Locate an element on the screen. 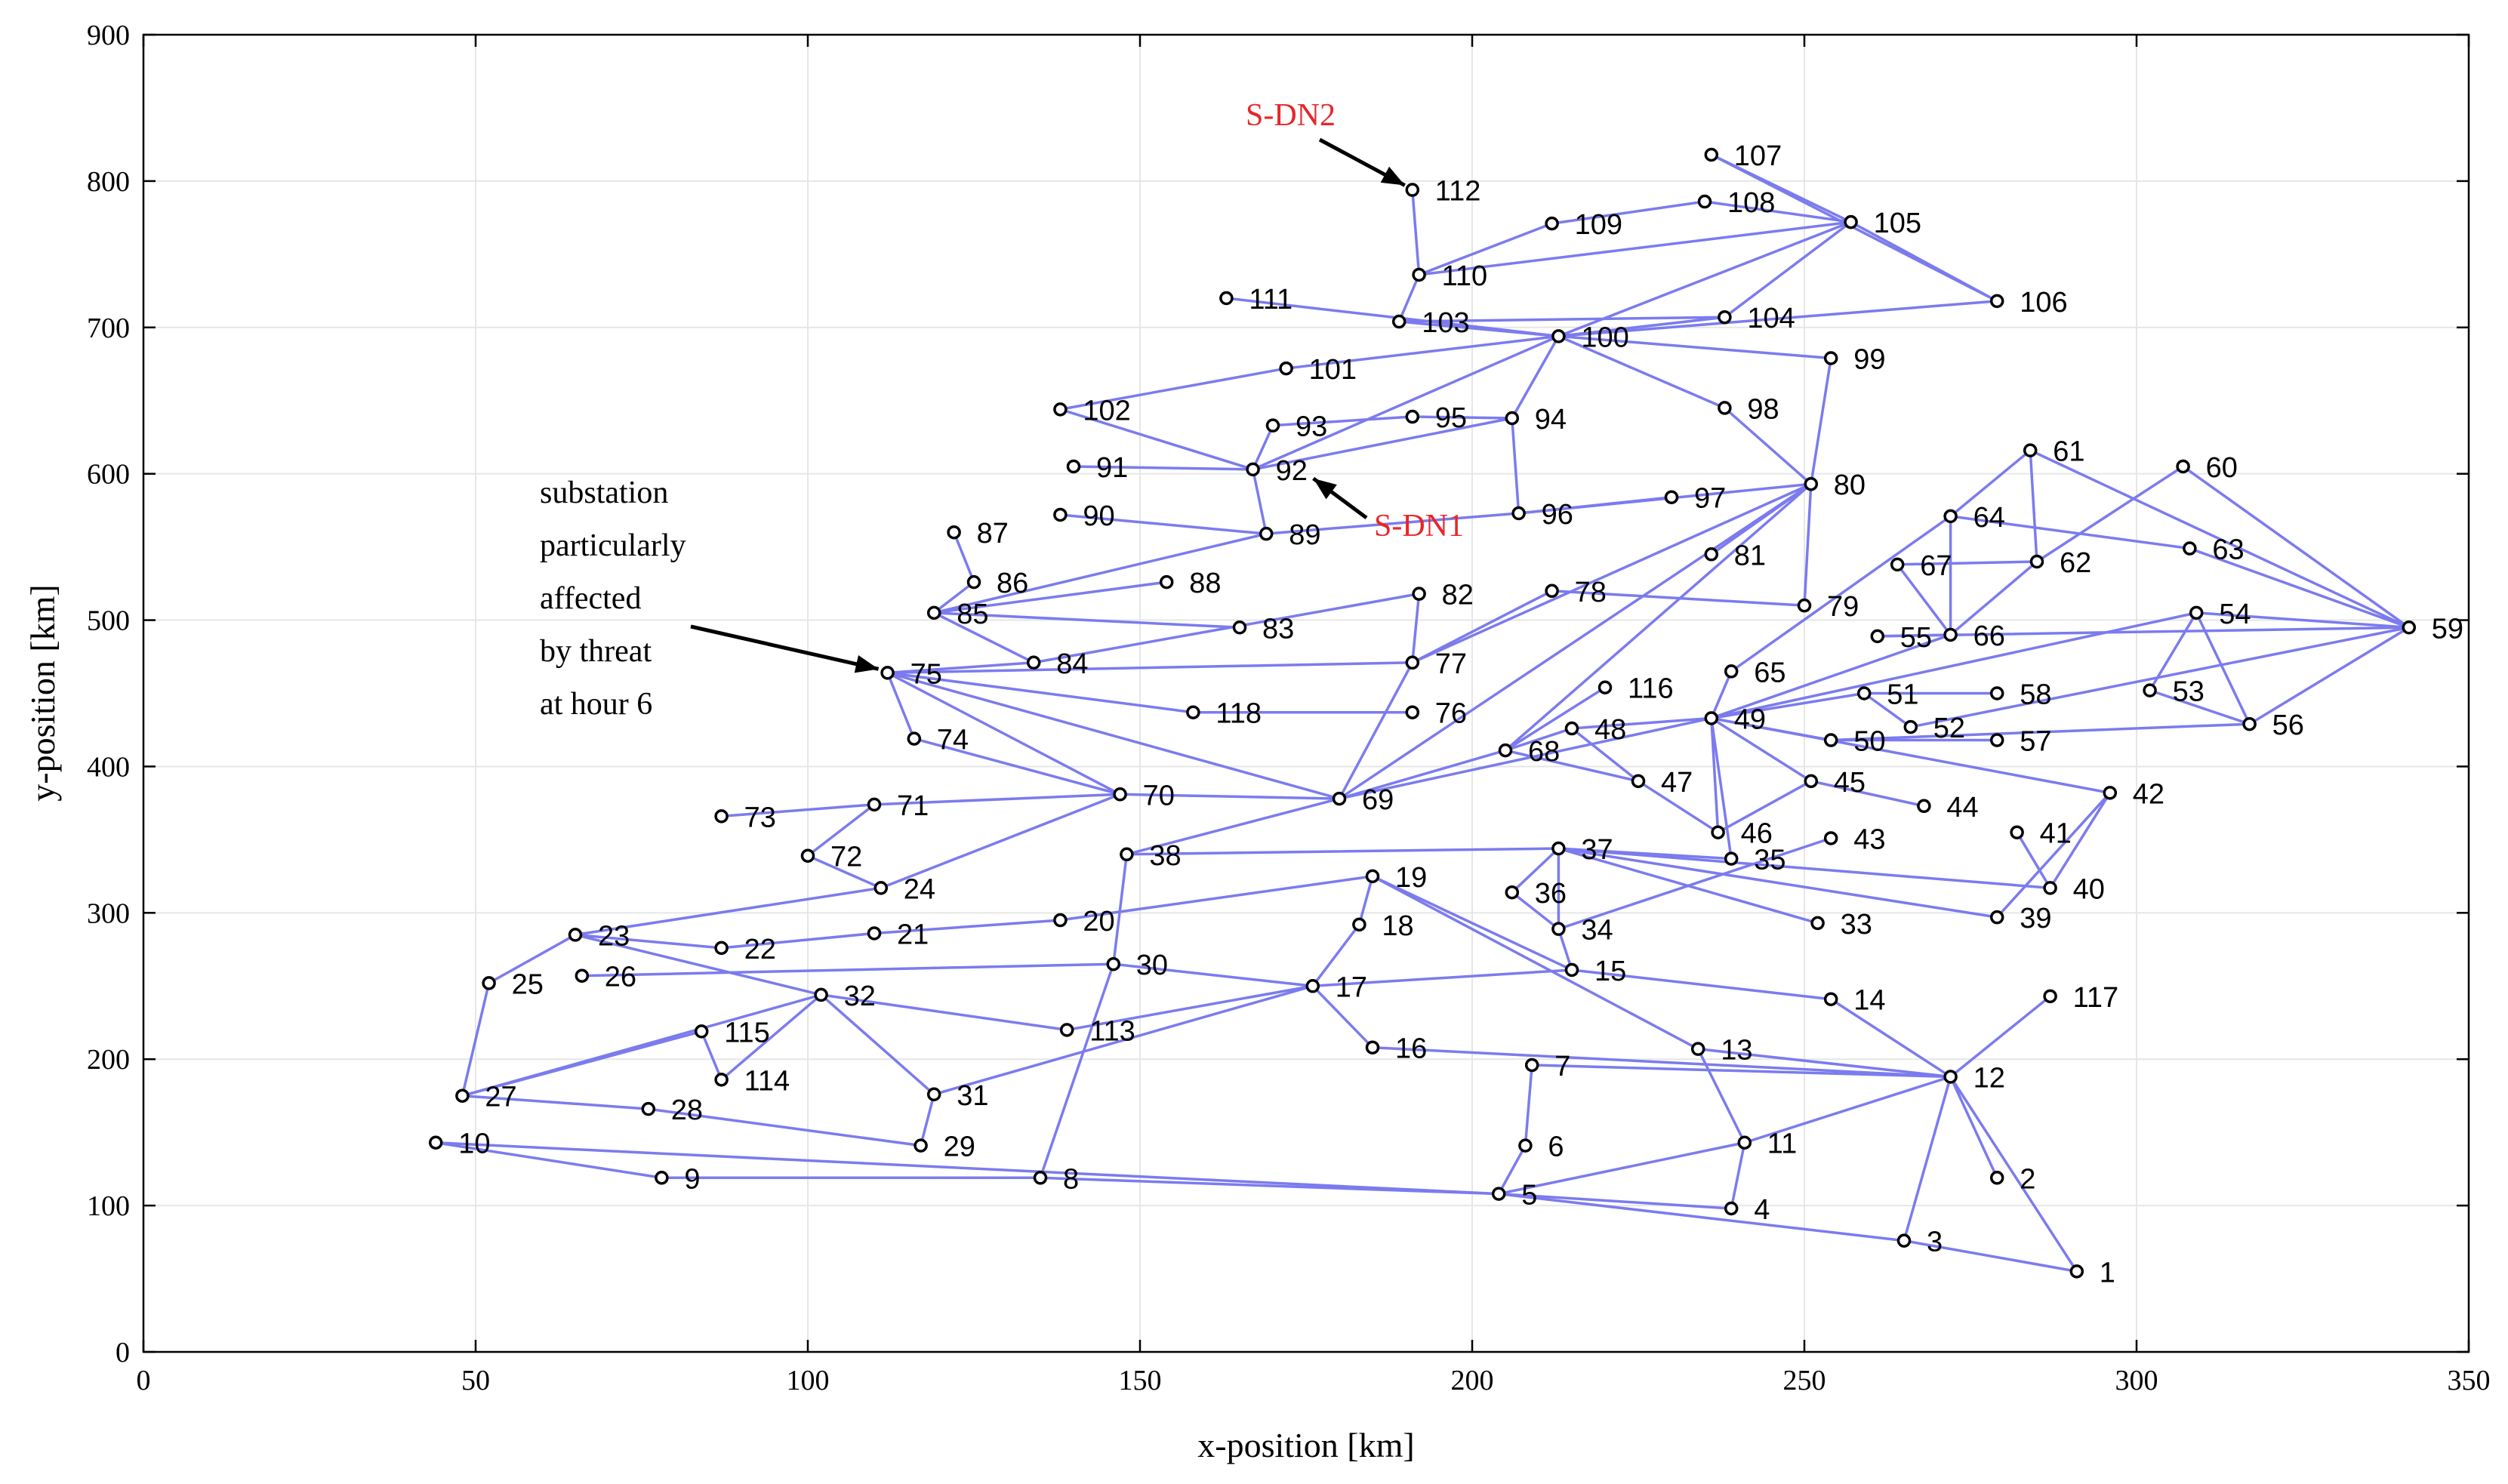 The image size is (2508, 1484). node-label-88: 88 is located at coordinates (1205, 583).